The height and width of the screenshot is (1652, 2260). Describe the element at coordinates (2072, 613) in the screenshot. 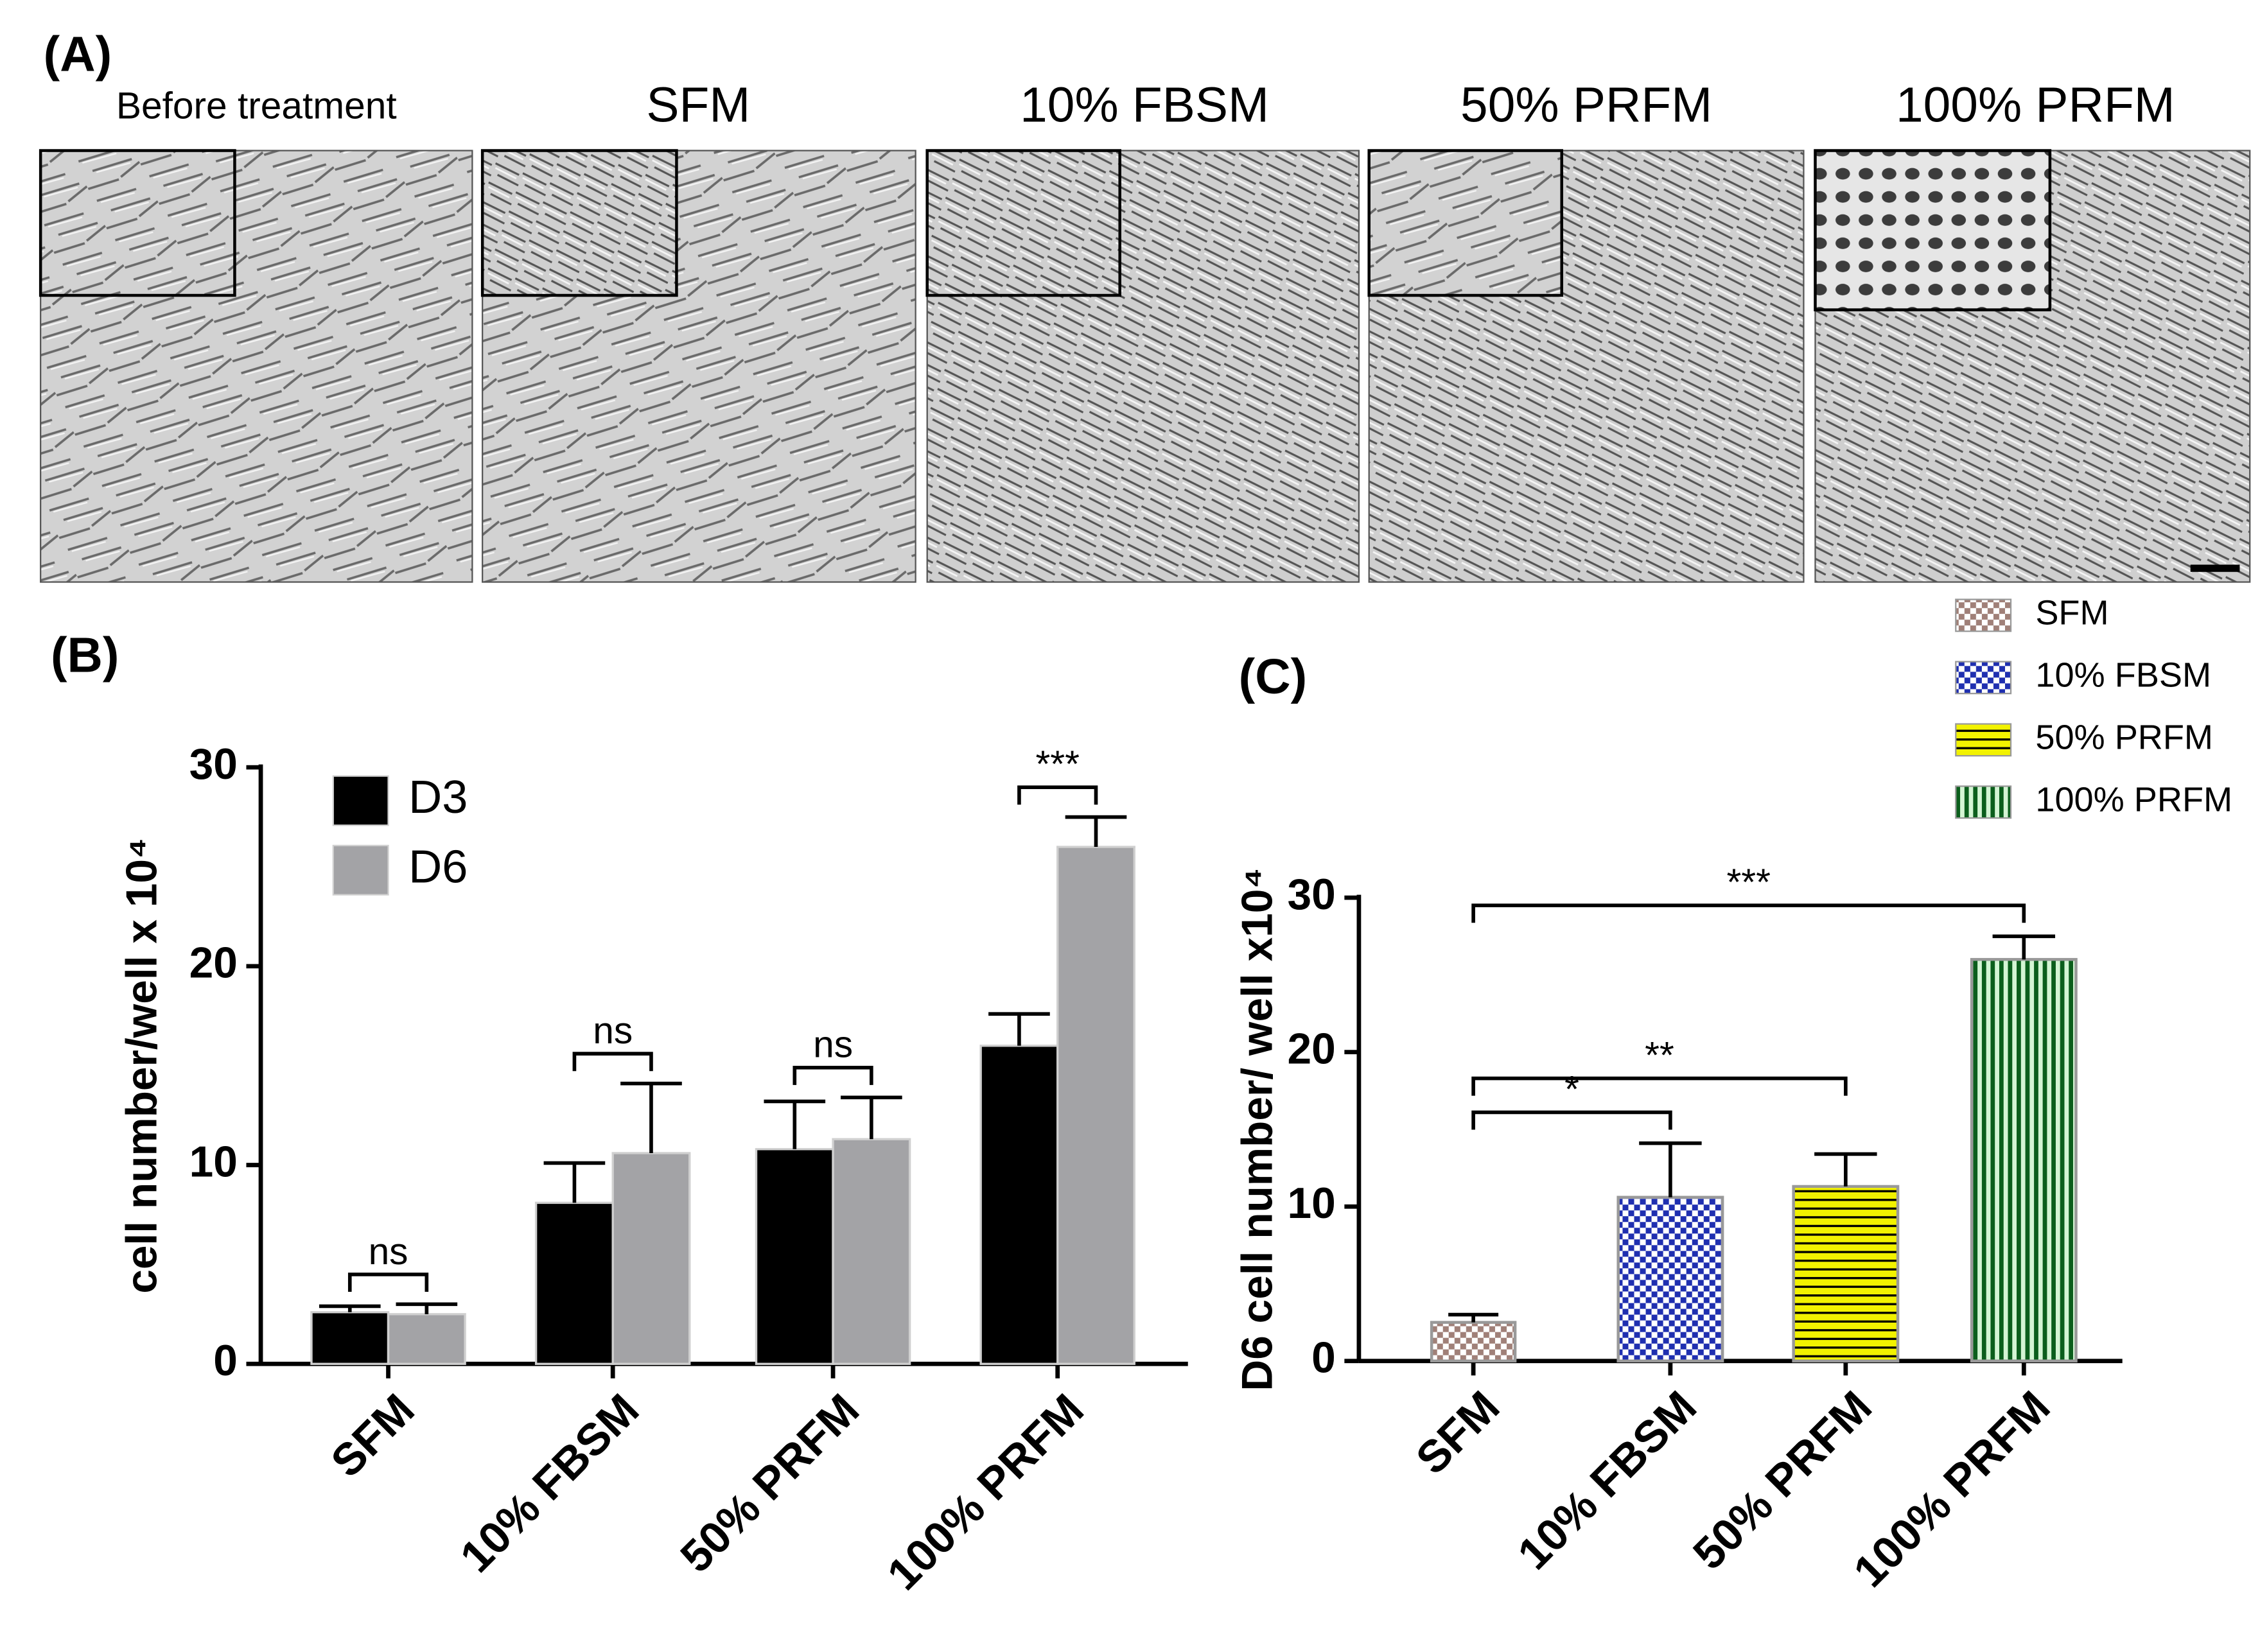

I see `legend-label: SFM` at that location.